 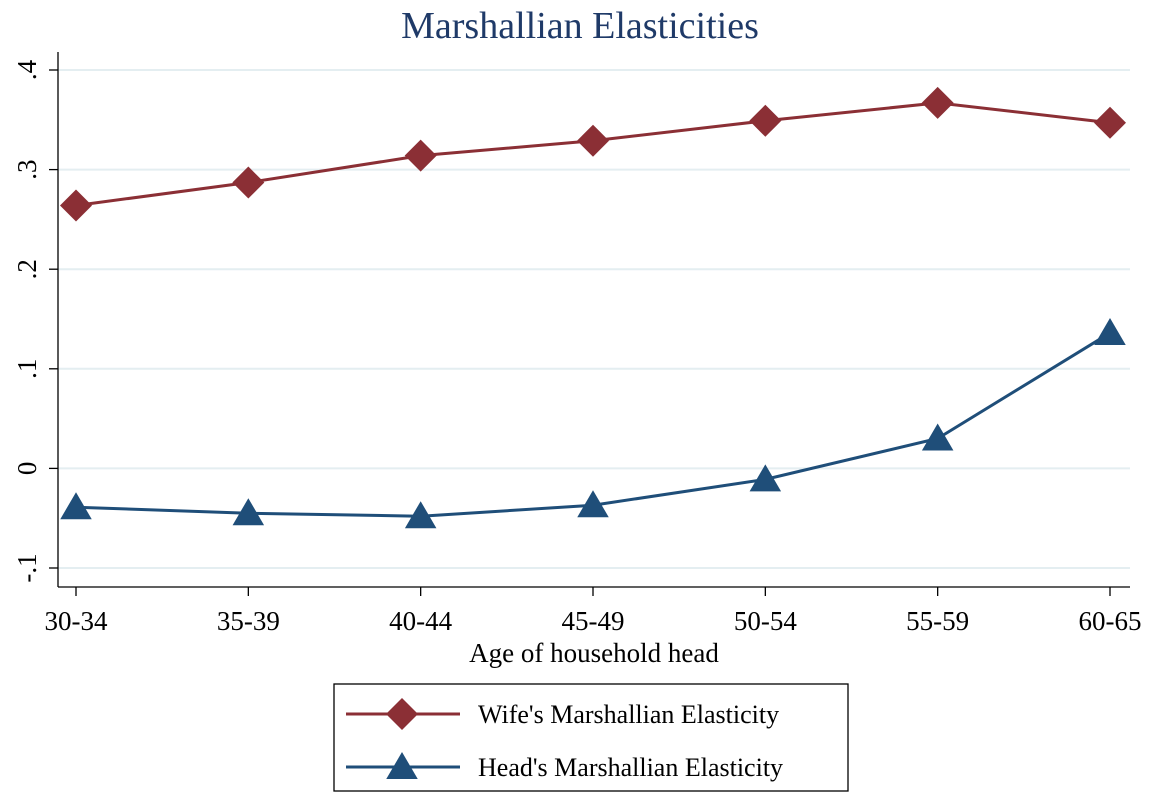 What do you see at coordinates (593, 621) in the screenshot?
I see `x-tick-label: 45-49` at bounding box center [593, 621].